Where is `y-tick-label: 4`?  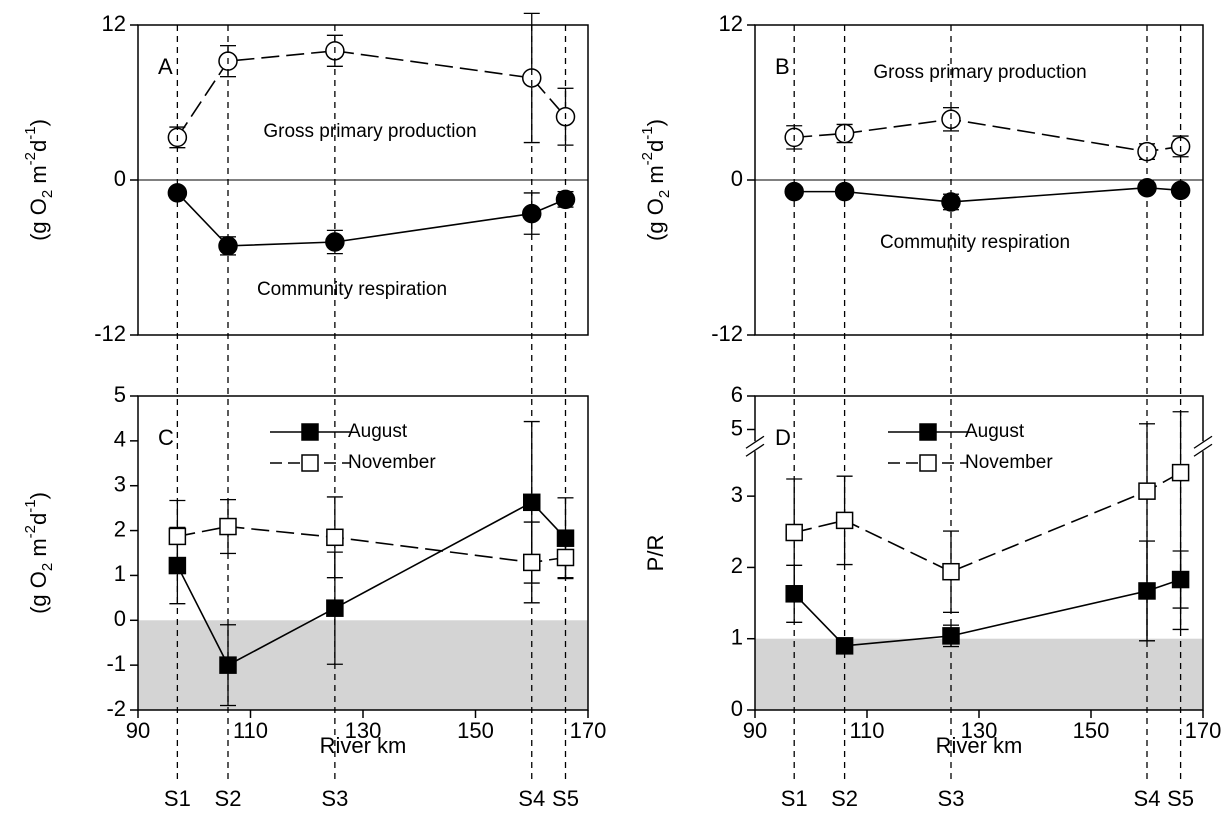
y-tick-label: 4 is located at coordinates (120, 439).